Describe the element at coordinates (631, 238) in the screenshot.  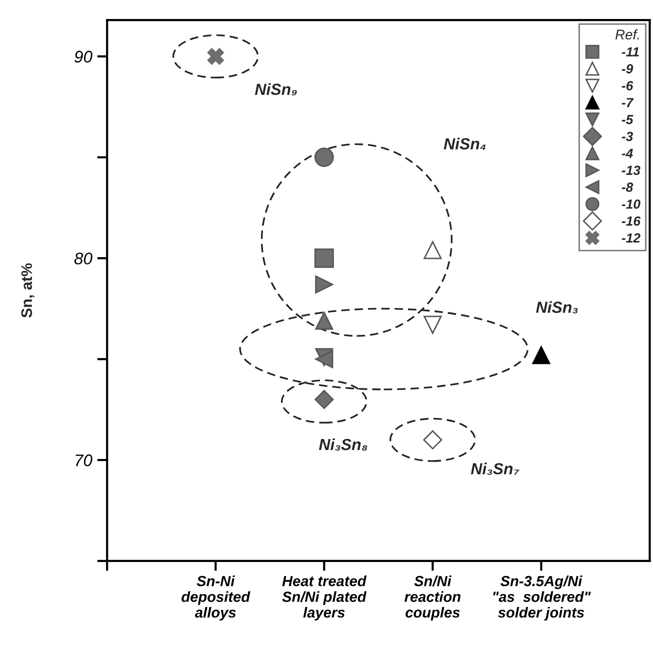
I see `legend-label: -12` at that location.